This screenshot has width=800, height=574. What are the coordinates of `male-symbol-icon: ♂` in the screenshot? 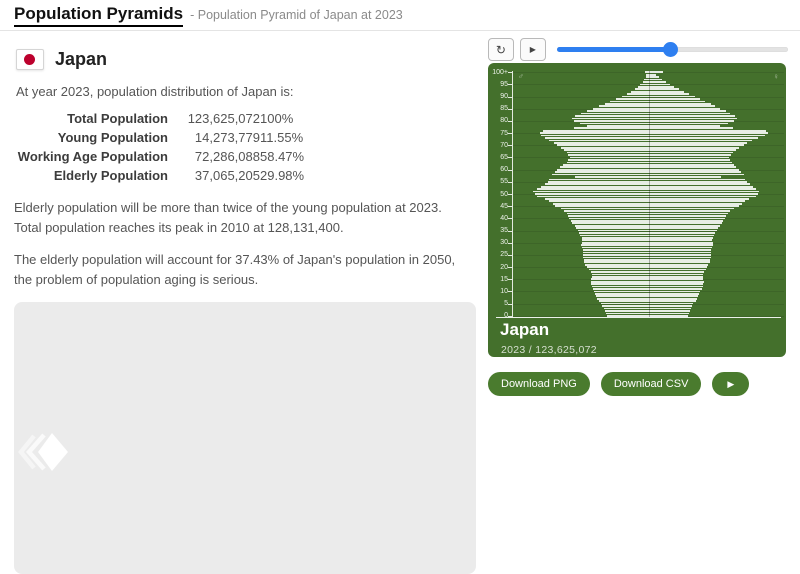 It's located at (521, 76).